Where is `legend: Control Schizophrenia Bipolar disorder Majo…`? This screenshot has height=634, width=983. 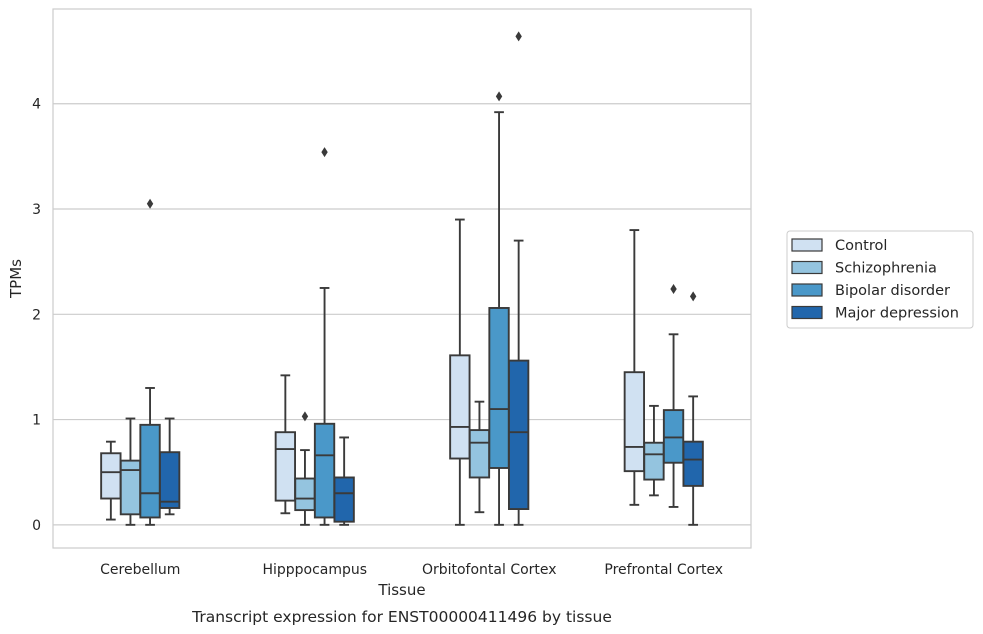
legend: Control Schizophrenia Bipolar disorder Majo… is located at coordinates (880, 279).